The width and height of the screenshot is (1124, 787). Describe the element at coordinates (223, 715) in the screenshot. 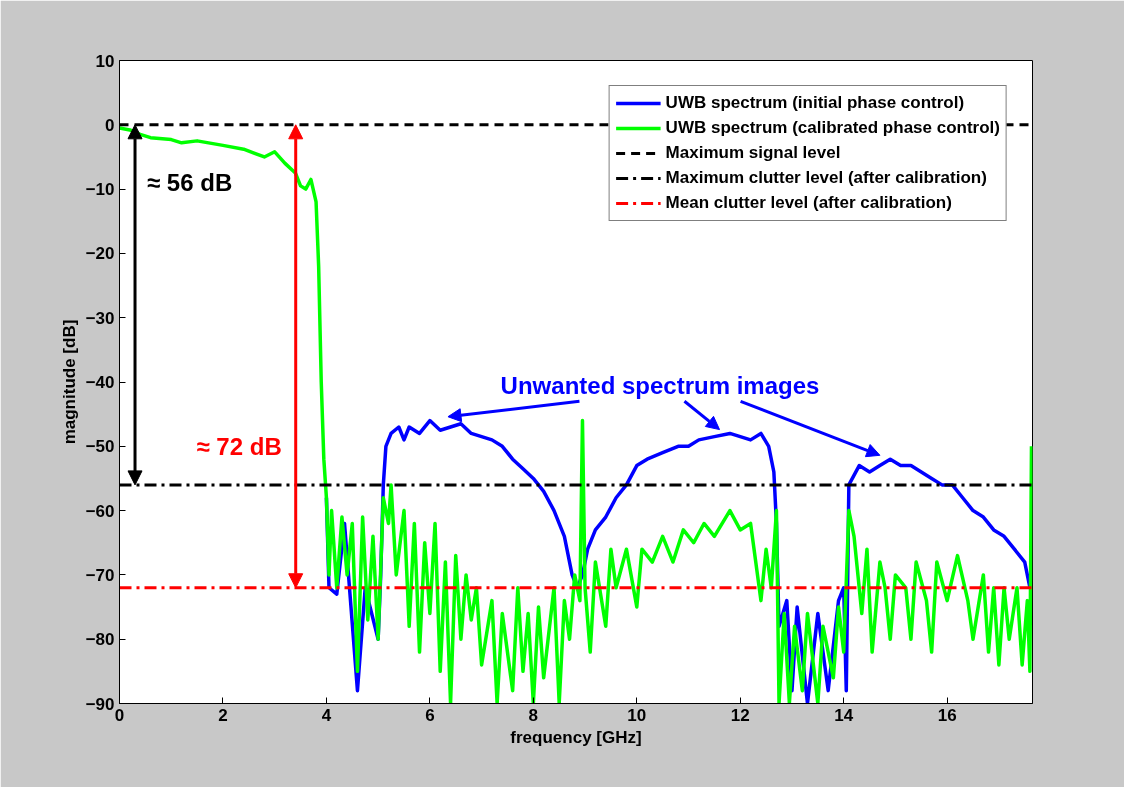

I see `x-tick-label: 2` at that location.